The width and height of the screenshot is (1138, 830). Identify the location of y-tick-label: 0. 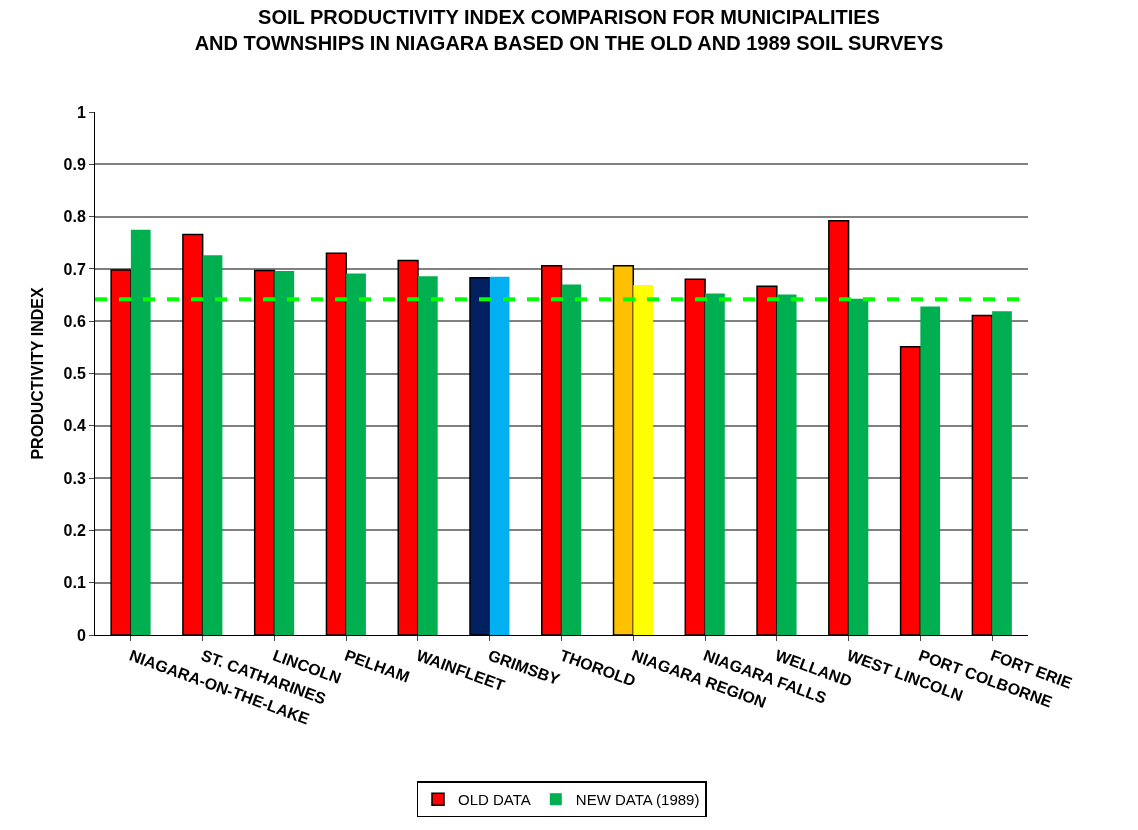
(81, 635).